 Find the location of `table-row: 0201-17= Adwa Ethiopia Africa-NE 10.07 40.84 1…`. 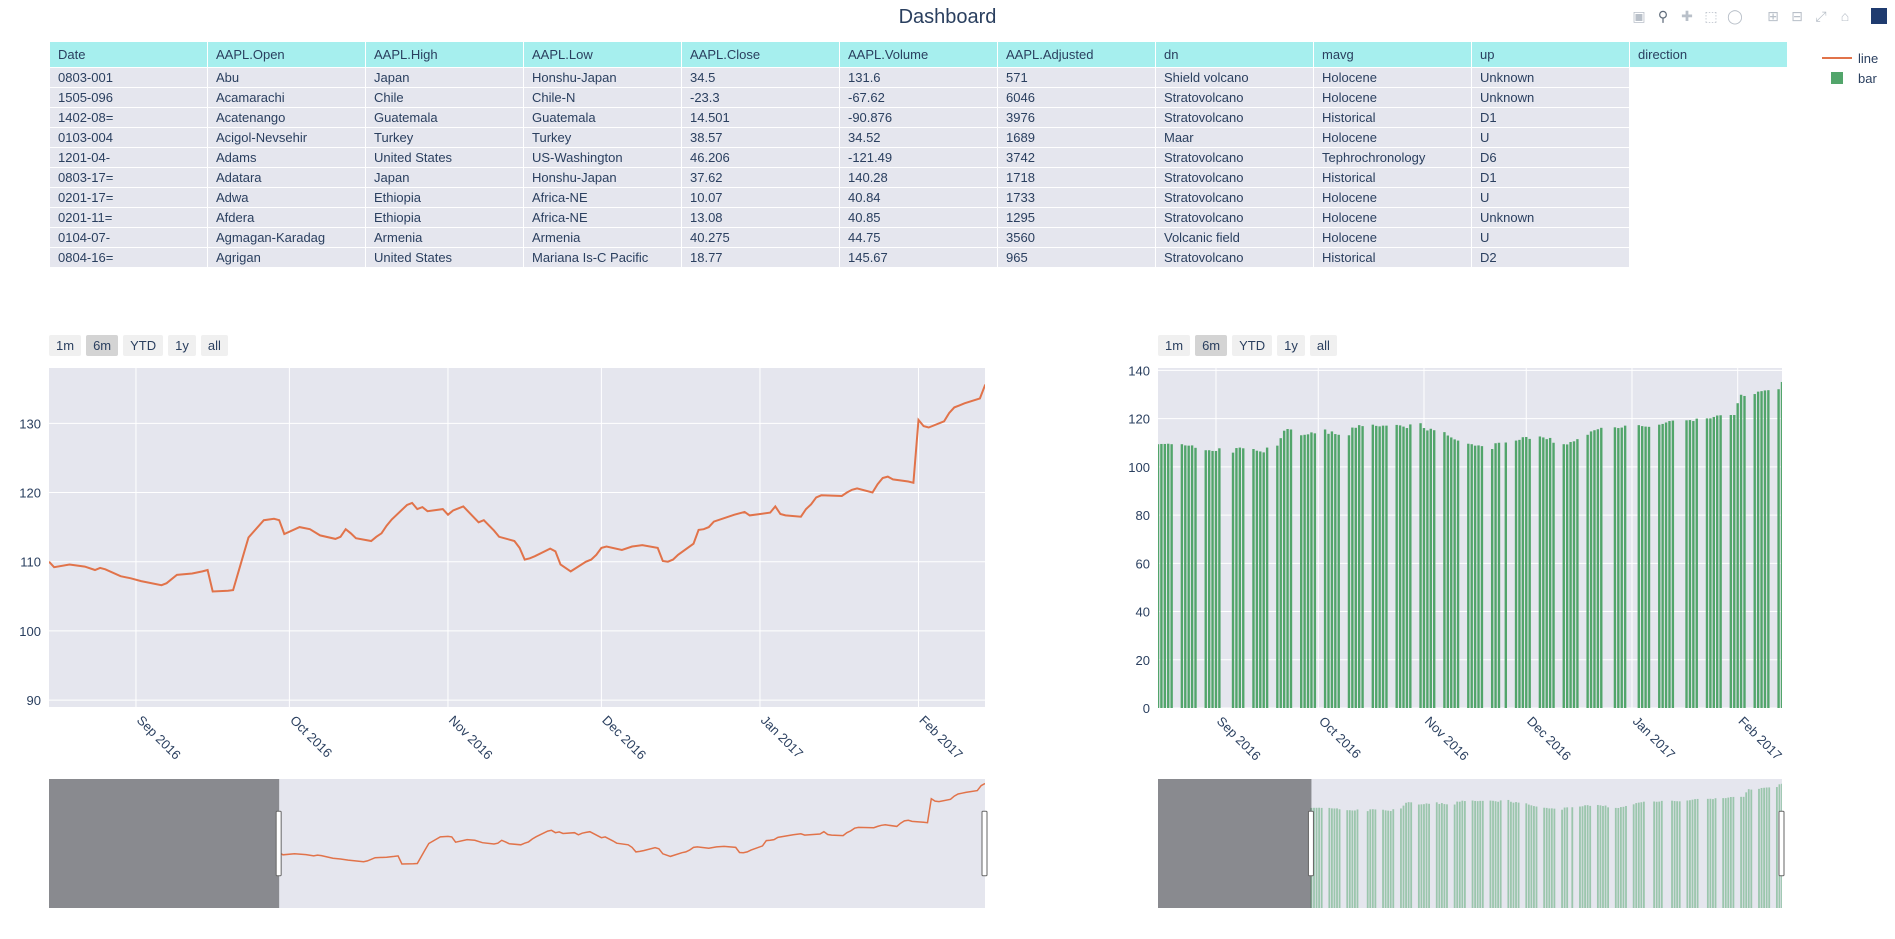

table-row: 0201-17= Adwa Ethiopia Africa-NE 10.07 40.84 1… is located at coordinates (918, 197).